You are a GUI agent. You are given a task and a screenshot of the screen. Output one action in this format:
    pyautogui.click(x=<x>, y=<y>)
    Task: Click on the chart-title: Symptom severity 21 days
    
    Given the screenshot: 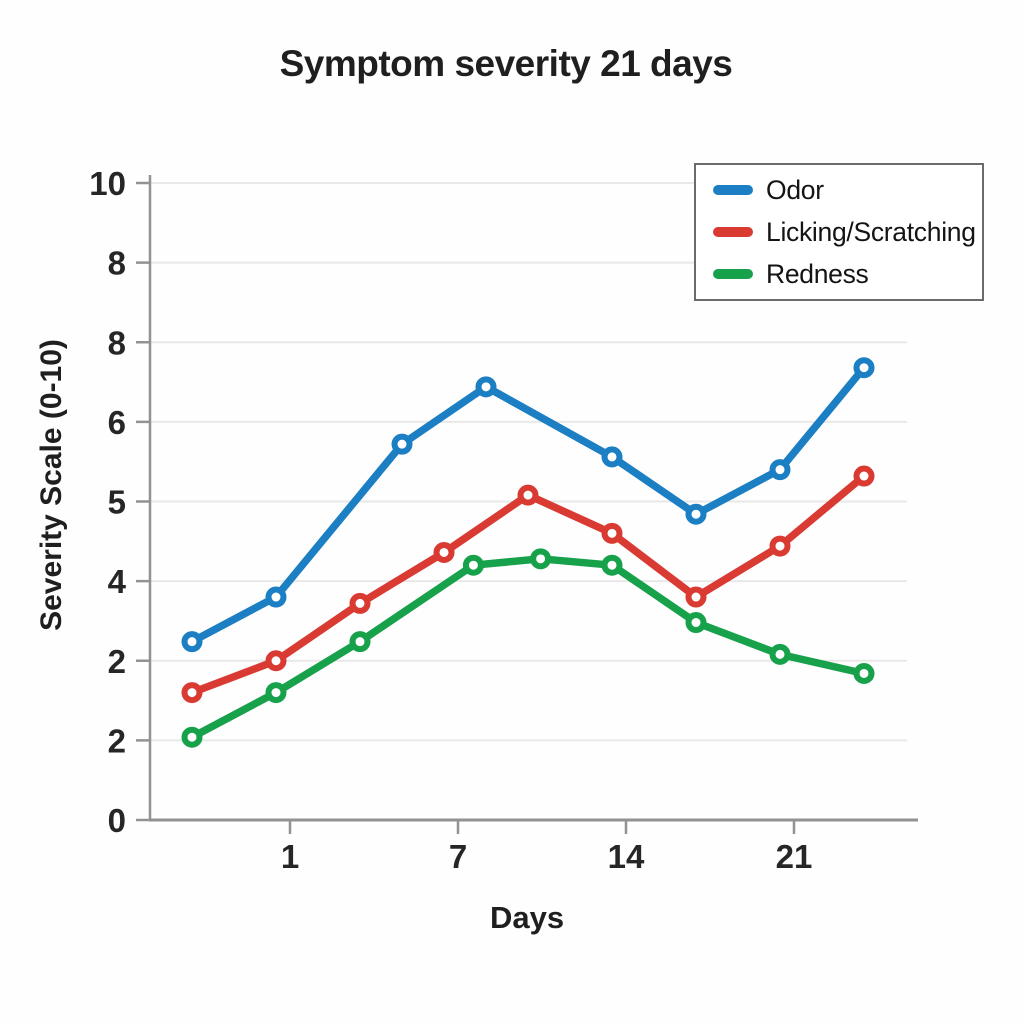 What is the action you would take?
    pyautogui.click(x=506, y=63)
    